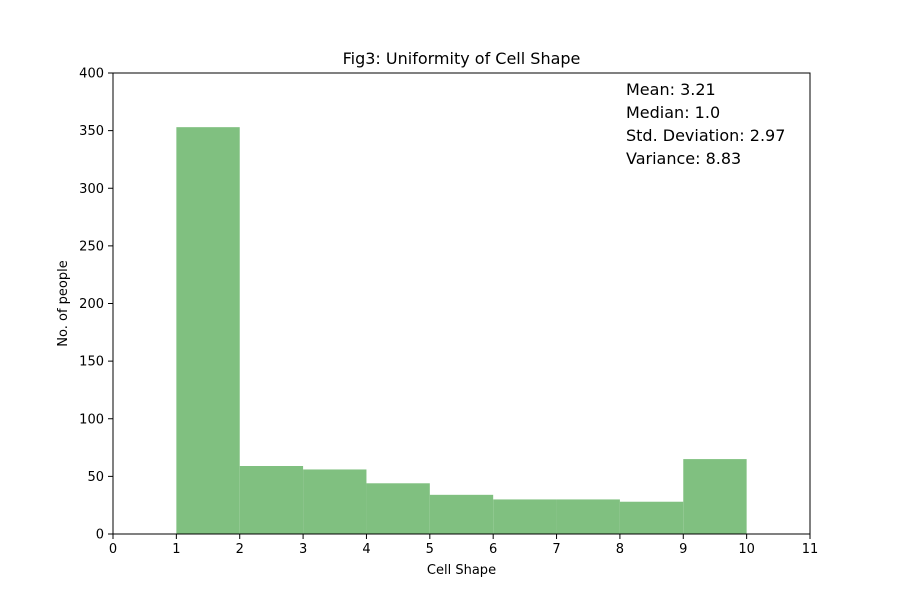  I want to click on y-tick-label: 350, so click(91, 131).